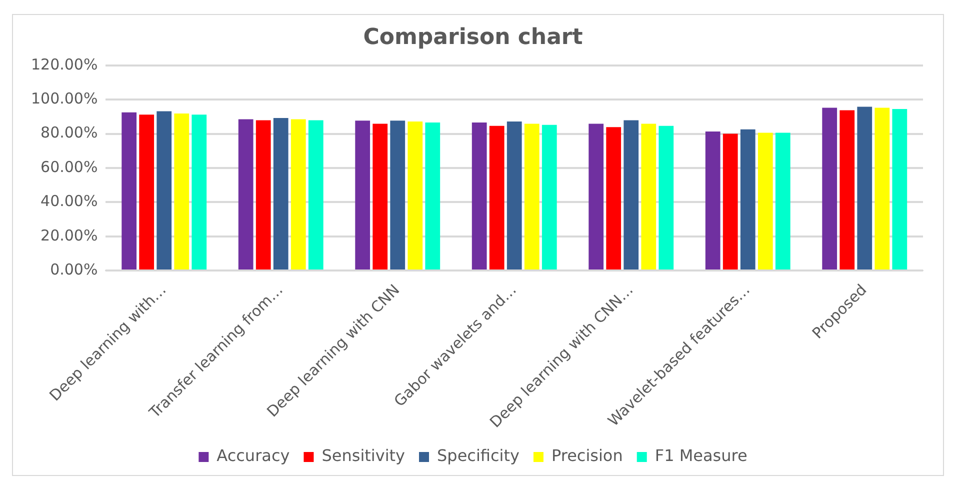 The width and height of the screenshot is (956, 479). I want to click on y-tick-label: 40.00%, so click(69, 201).